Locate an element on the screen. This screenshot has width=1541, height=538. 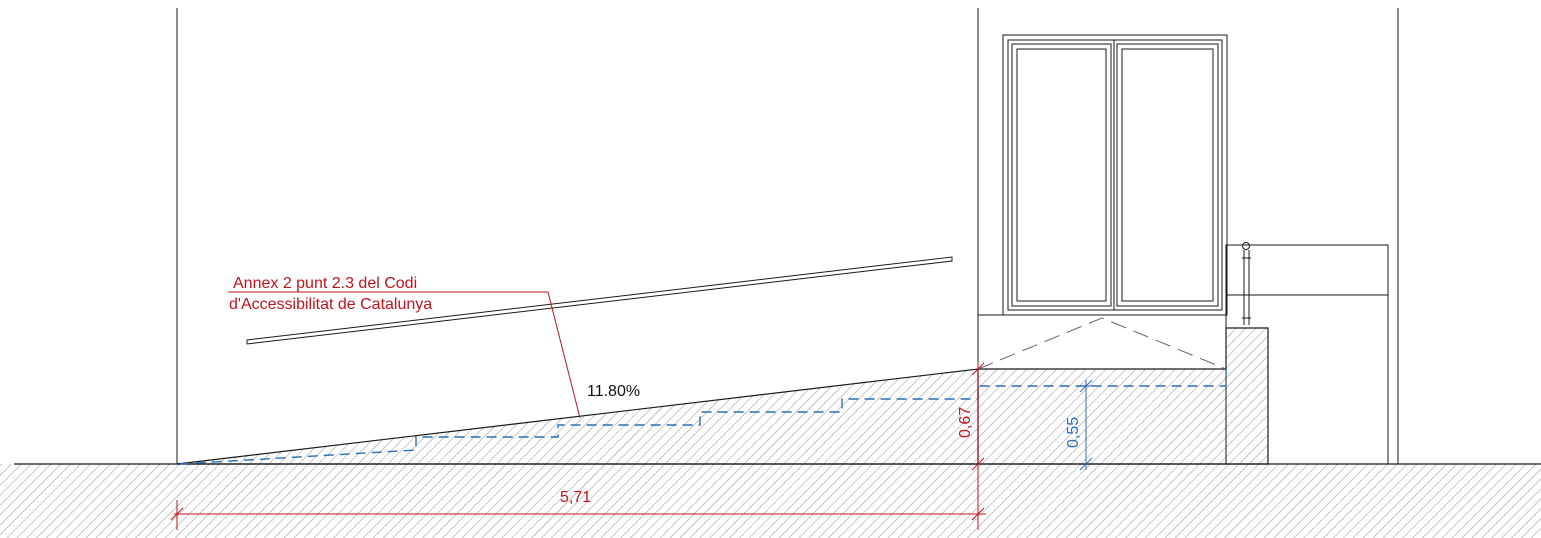
ramp-wedge is located at coordinates (577, 416).